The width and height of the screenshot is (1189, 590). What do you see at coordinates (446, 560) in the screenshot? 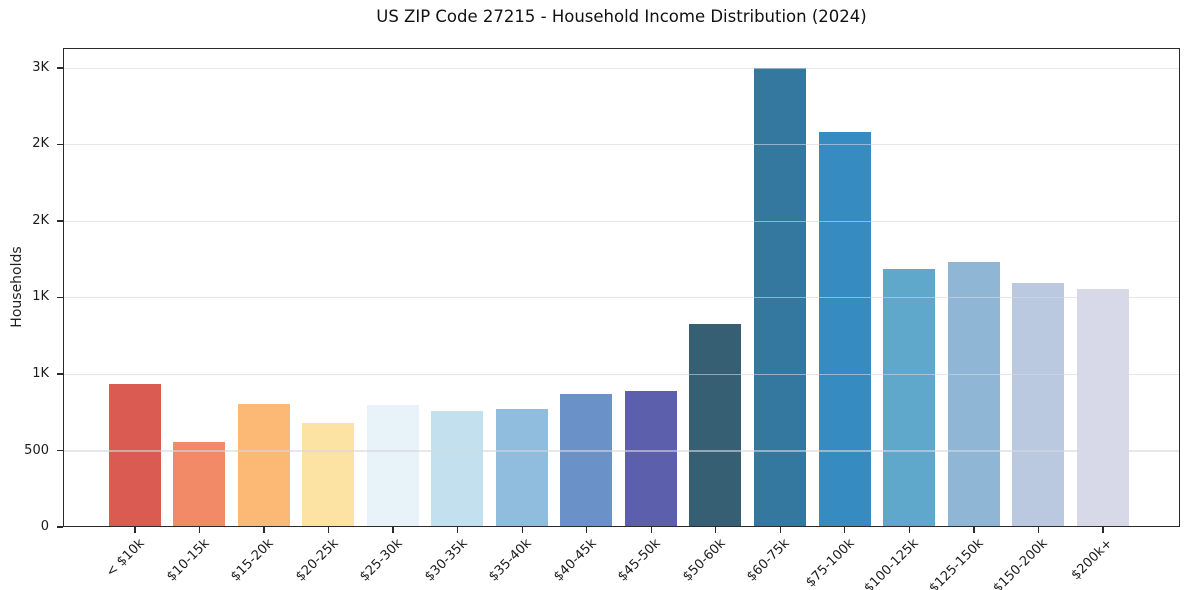
I see `x-tick-label: $30-35k` at bounding box center [446, 560].